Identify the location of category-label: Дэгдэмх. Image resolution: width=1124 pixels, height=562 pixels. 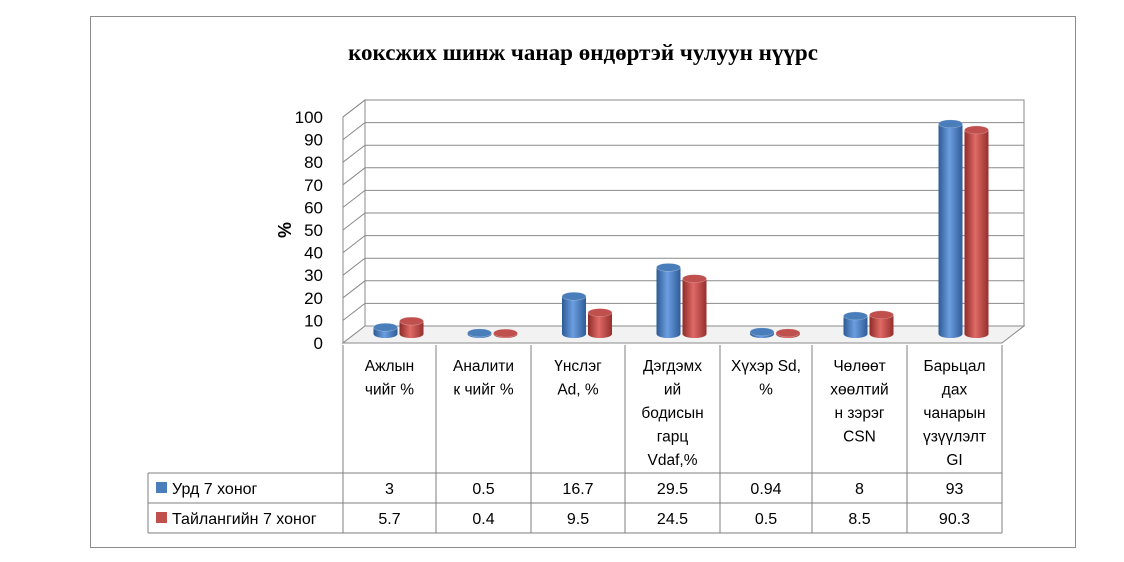
(672, 366).